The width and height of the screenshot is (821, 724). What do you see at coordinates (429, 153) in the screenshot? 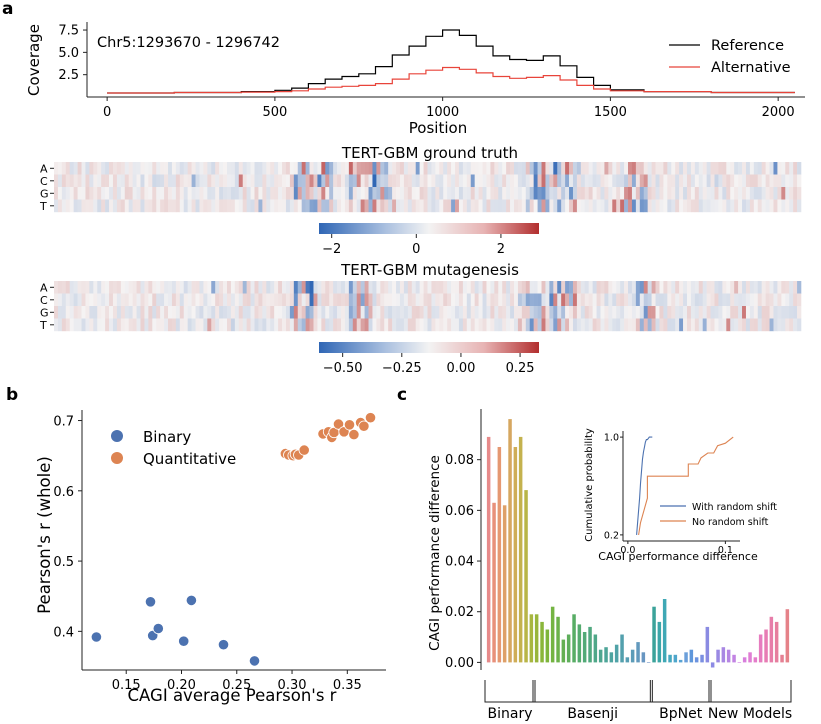
I see `ground-truth-title: TERT-GBM ground truth` at bounding box center [429, 153].